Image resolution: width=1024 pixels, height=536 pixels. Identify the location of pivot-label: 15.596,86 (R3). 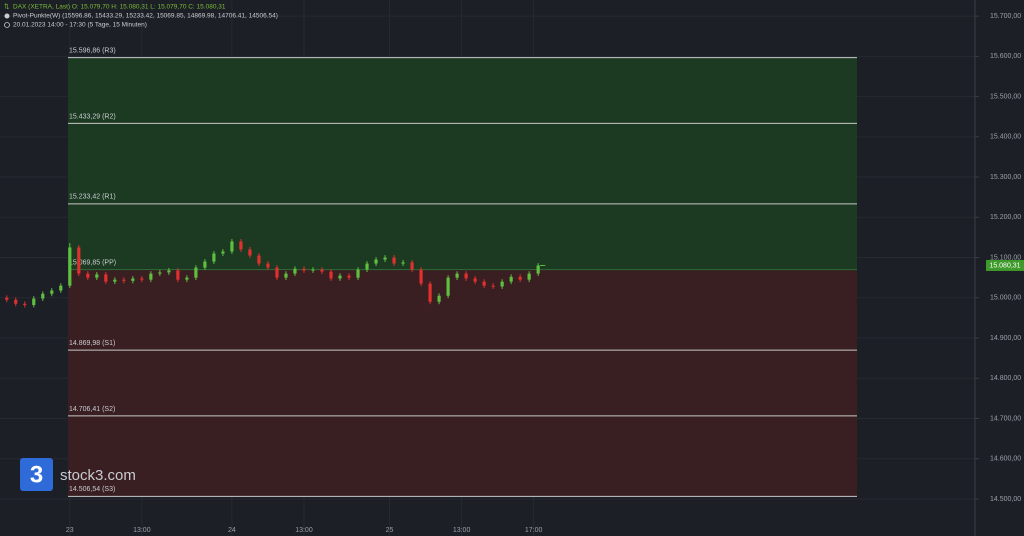
(92, 50).